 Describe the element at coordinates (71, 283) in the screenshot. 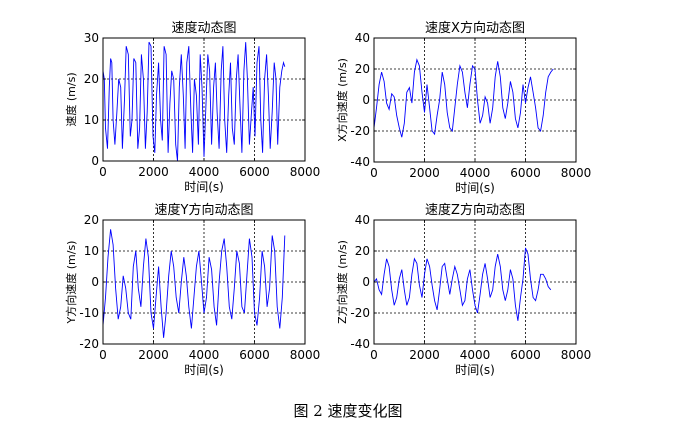

I see `y-axis-label: Y方向速度 (m/s)` at that location.